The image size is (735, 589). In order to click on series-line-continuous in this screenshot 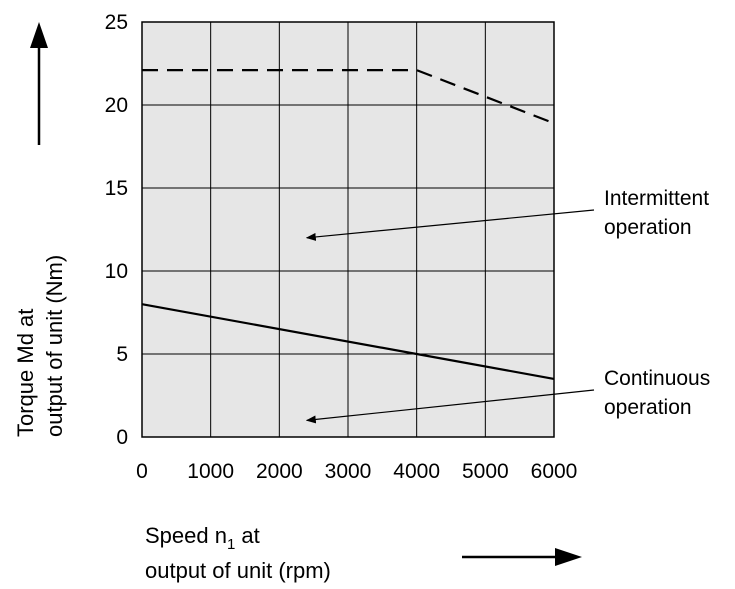, I will do `click(348, 341)`.